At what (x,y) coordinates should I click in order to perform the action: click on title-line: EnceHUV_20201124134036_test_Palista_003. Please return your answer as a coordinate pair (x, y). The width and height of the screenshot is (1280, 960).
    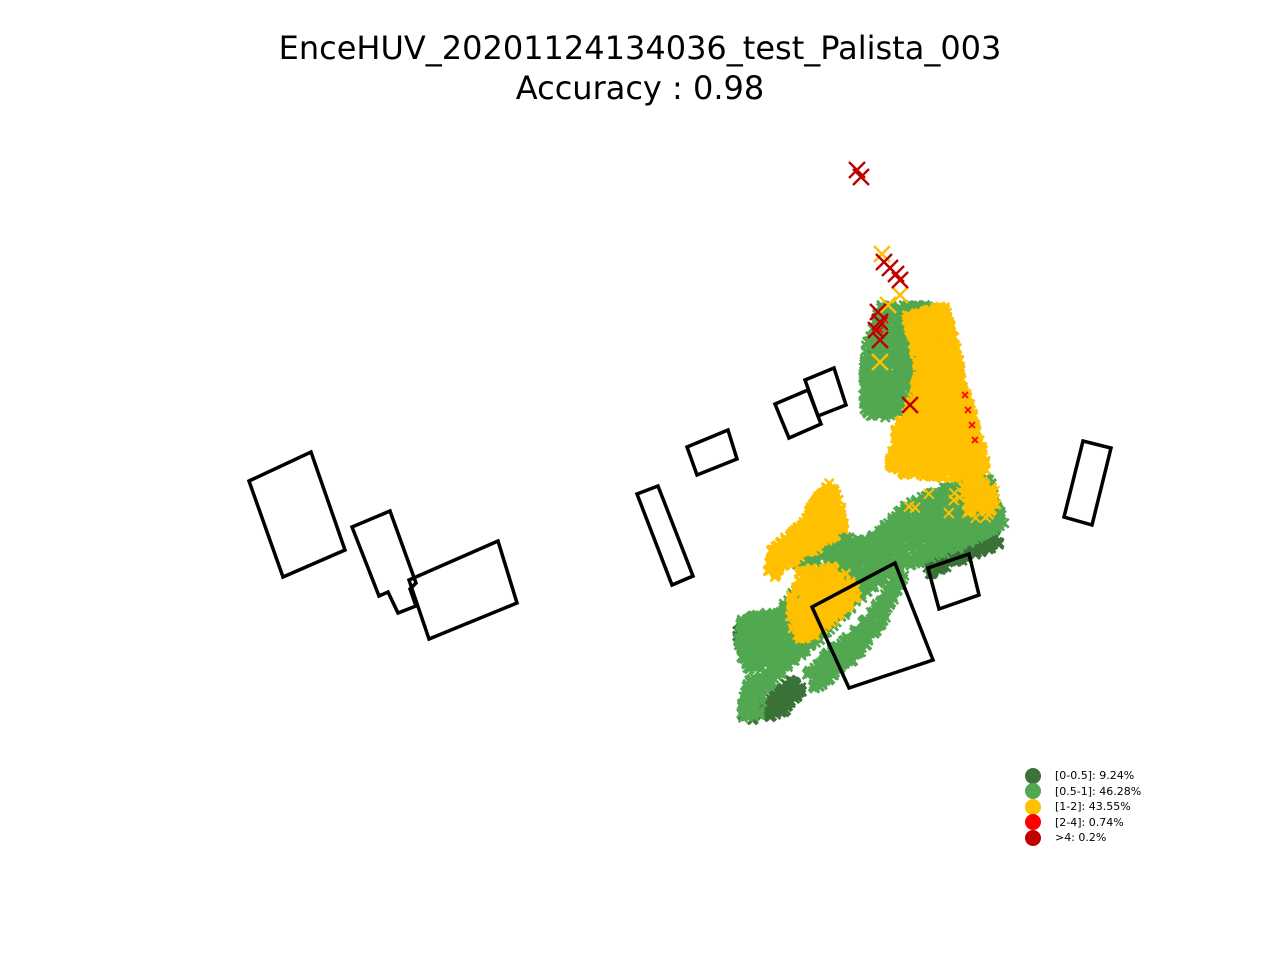
    Looking at the image, I should click on (640, 48).